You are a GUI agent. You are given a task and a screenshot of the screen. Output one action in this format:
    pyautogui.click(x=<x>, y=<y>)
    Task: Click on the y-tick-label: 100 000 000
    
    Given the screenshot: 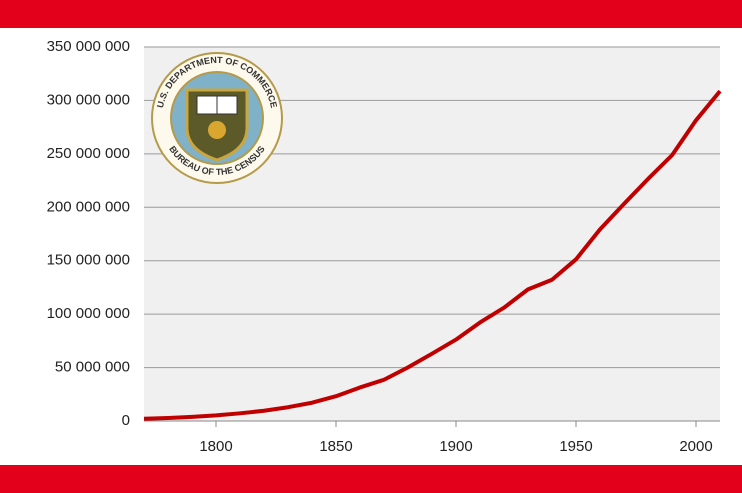 What is the action you would take?
    pyautogui.click(x=88, y=313)
    